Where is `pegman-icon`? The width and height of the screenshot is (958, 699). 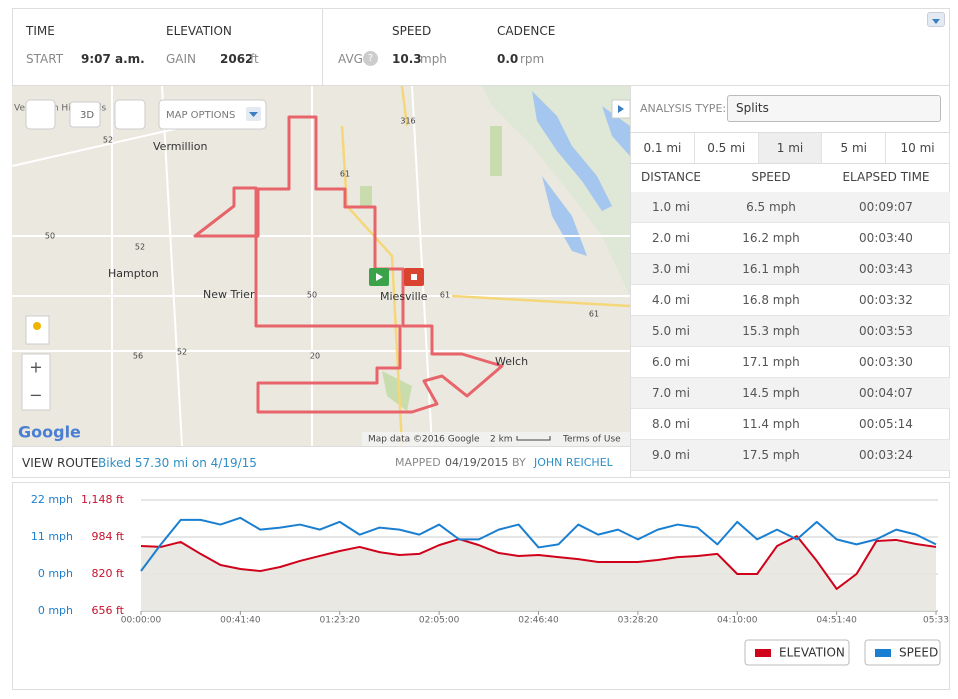
pegman-icon is located at coordinates (37, 326).